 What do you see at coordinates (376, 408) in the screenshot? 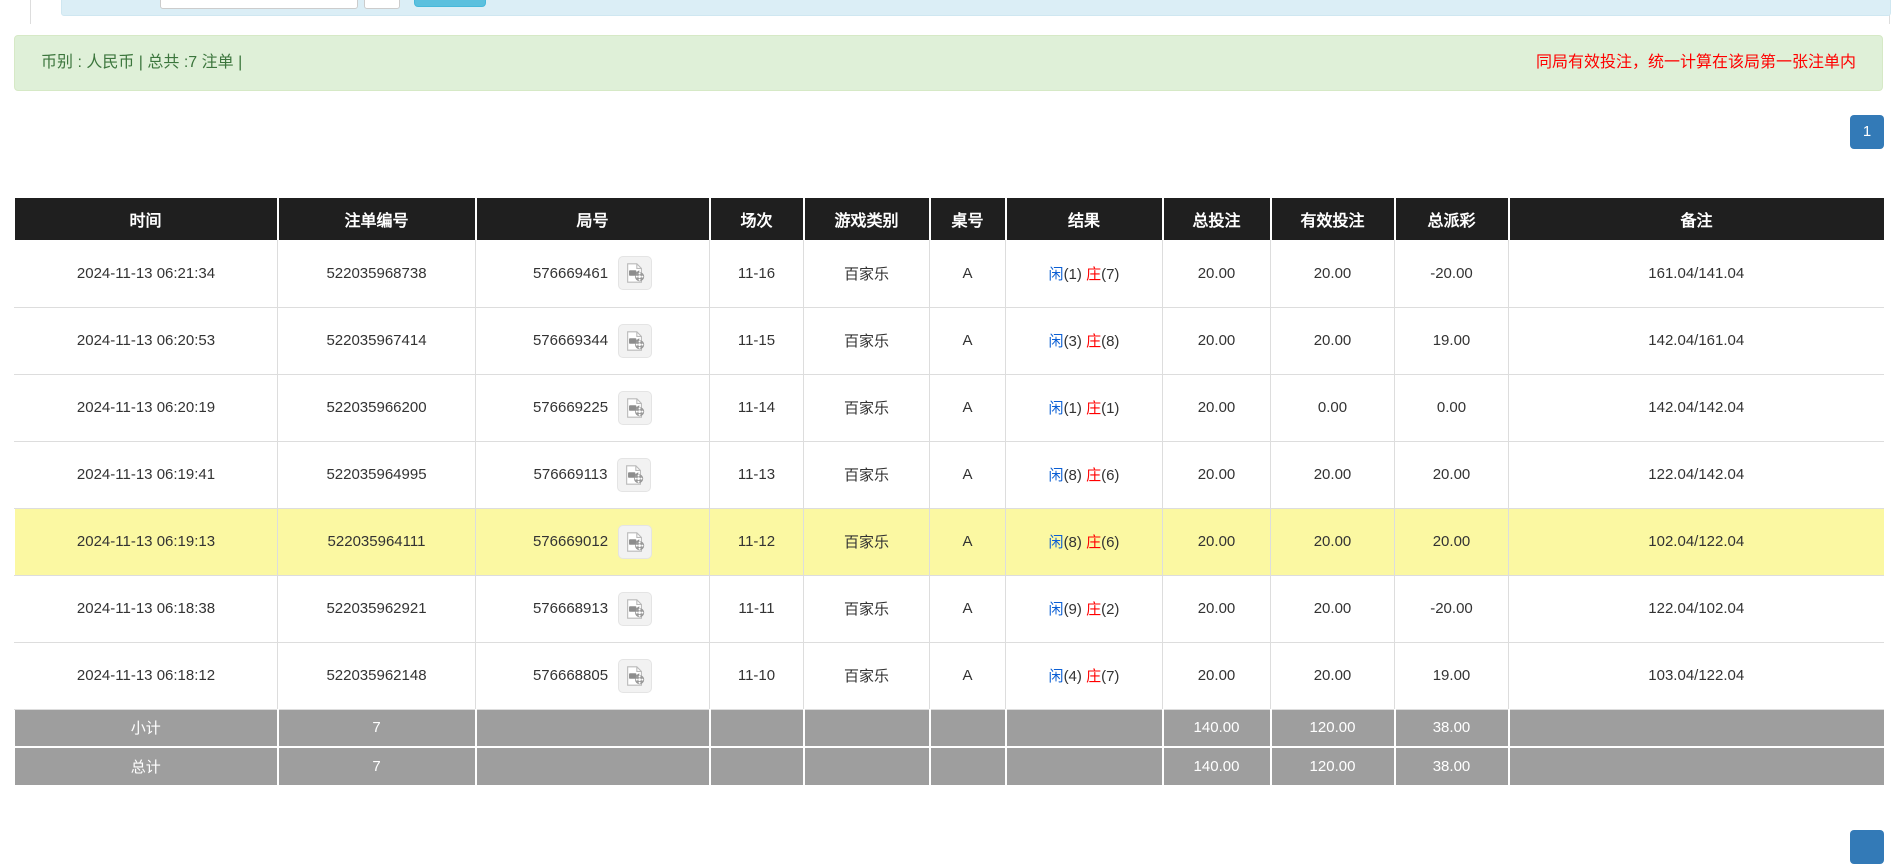
I see `cell-bet-no: 522035966200` at bounding box center [376, 408].